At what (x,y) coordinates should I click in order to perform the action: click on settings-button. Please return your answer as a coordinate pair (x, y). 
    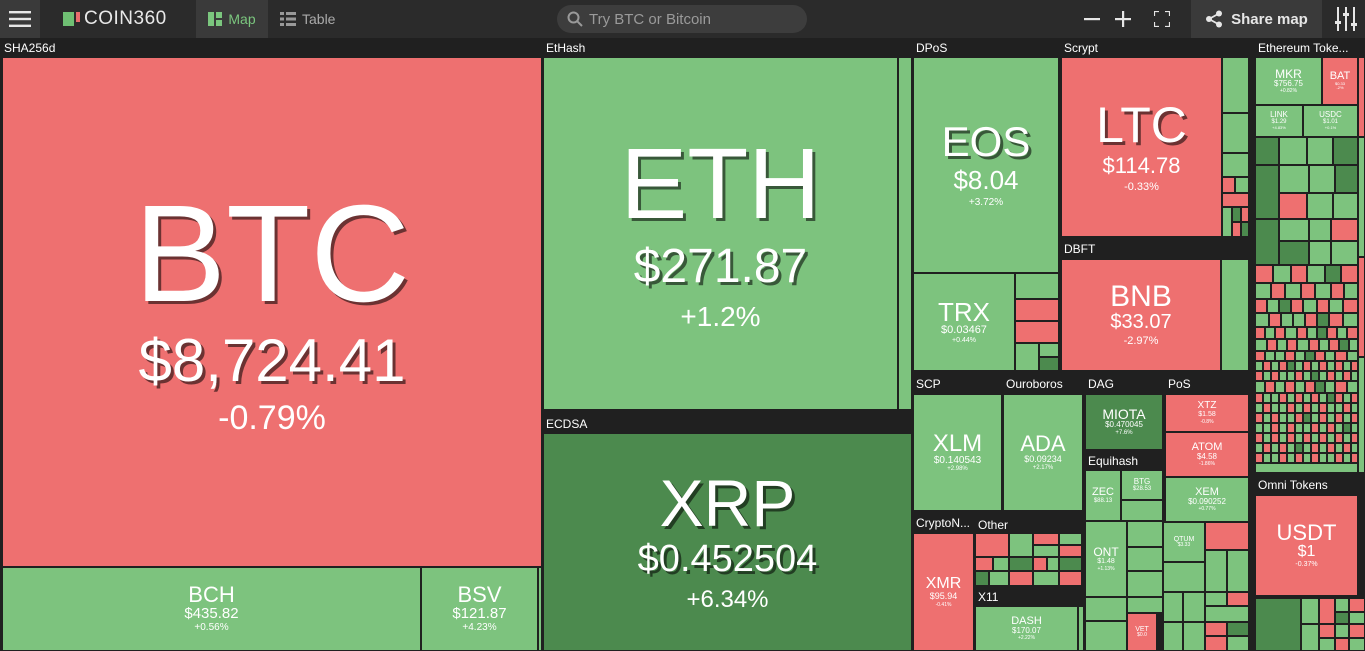
    Looking at the image, I should click on (1345, 19).